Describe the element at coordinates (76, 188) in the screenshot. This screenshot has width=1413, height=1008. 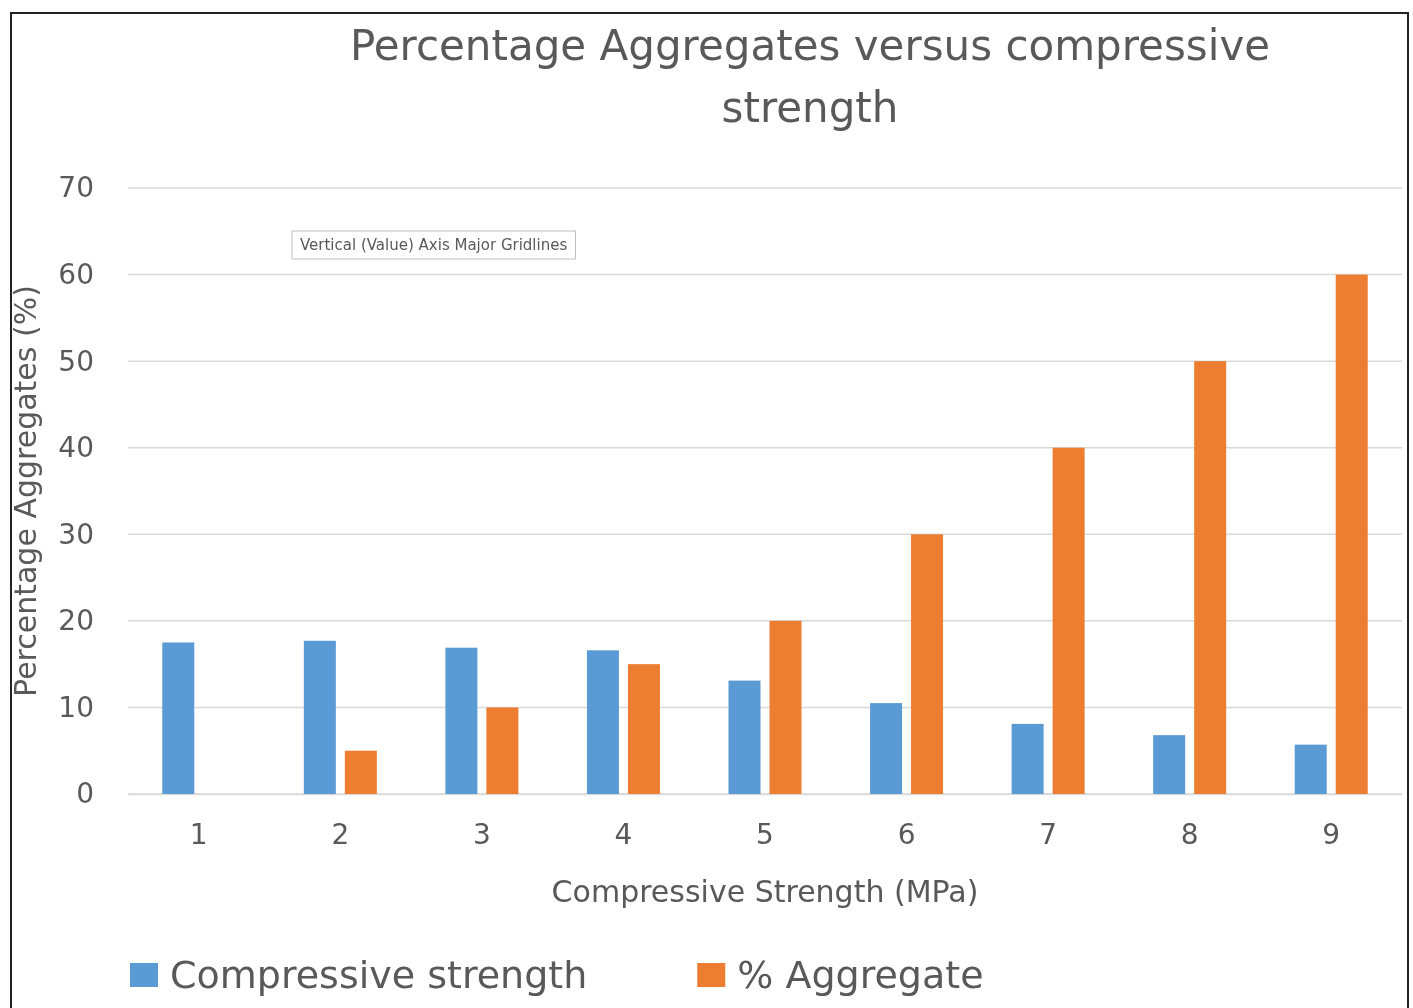
I see `y-tick-label: 70` at that location.